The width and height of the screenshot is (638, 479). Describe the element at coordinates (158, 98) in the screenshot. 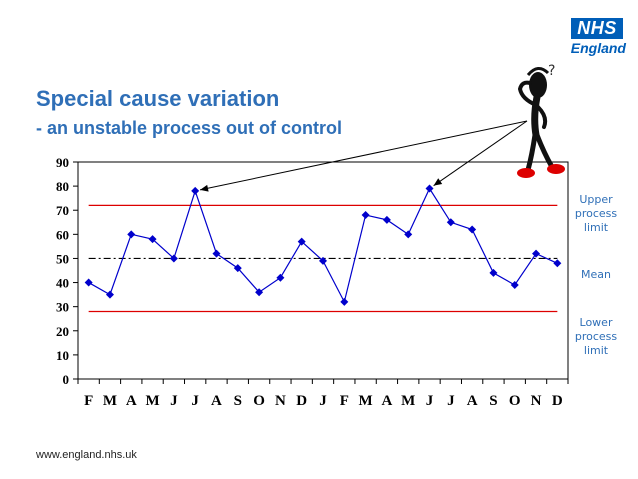

I see `slide-title: Special cause variation` at that location.